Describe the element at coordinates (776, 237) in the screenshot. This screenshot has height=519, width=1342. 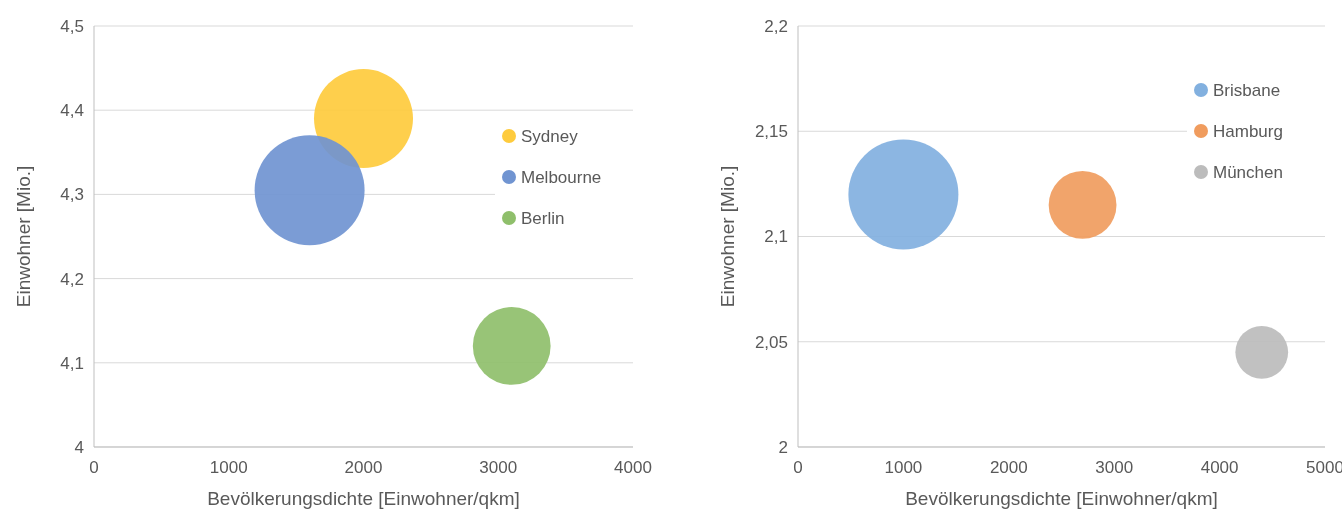
I see `y-tick-label: 2,1` at that location.